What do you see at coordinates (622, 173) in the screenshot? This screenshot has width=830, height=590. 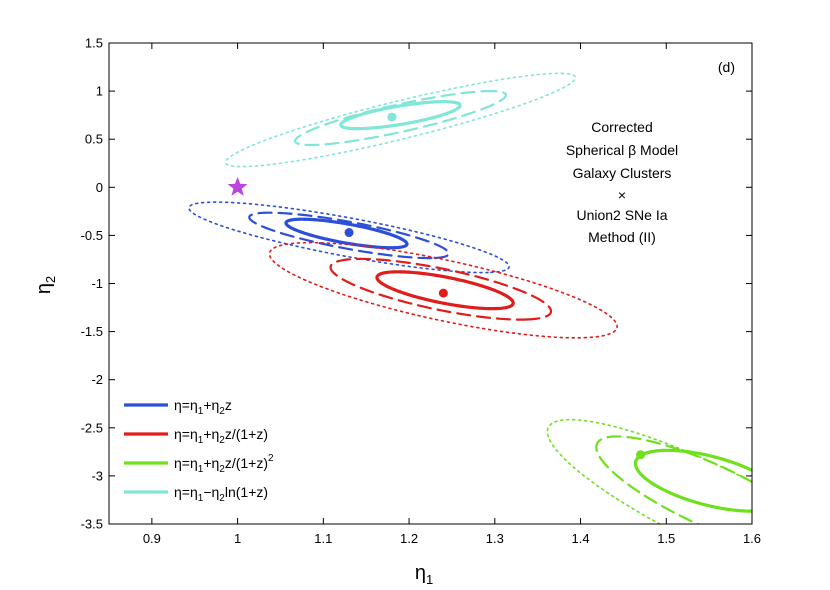 I see `annotation-line: Galaxy Clusters` at bounding box center [622, 173].